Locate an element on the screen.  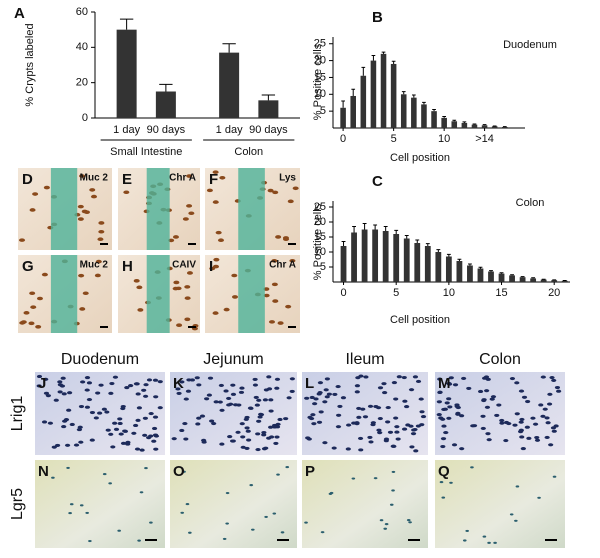
panel-letter: H is located at coordinates (127, 266).